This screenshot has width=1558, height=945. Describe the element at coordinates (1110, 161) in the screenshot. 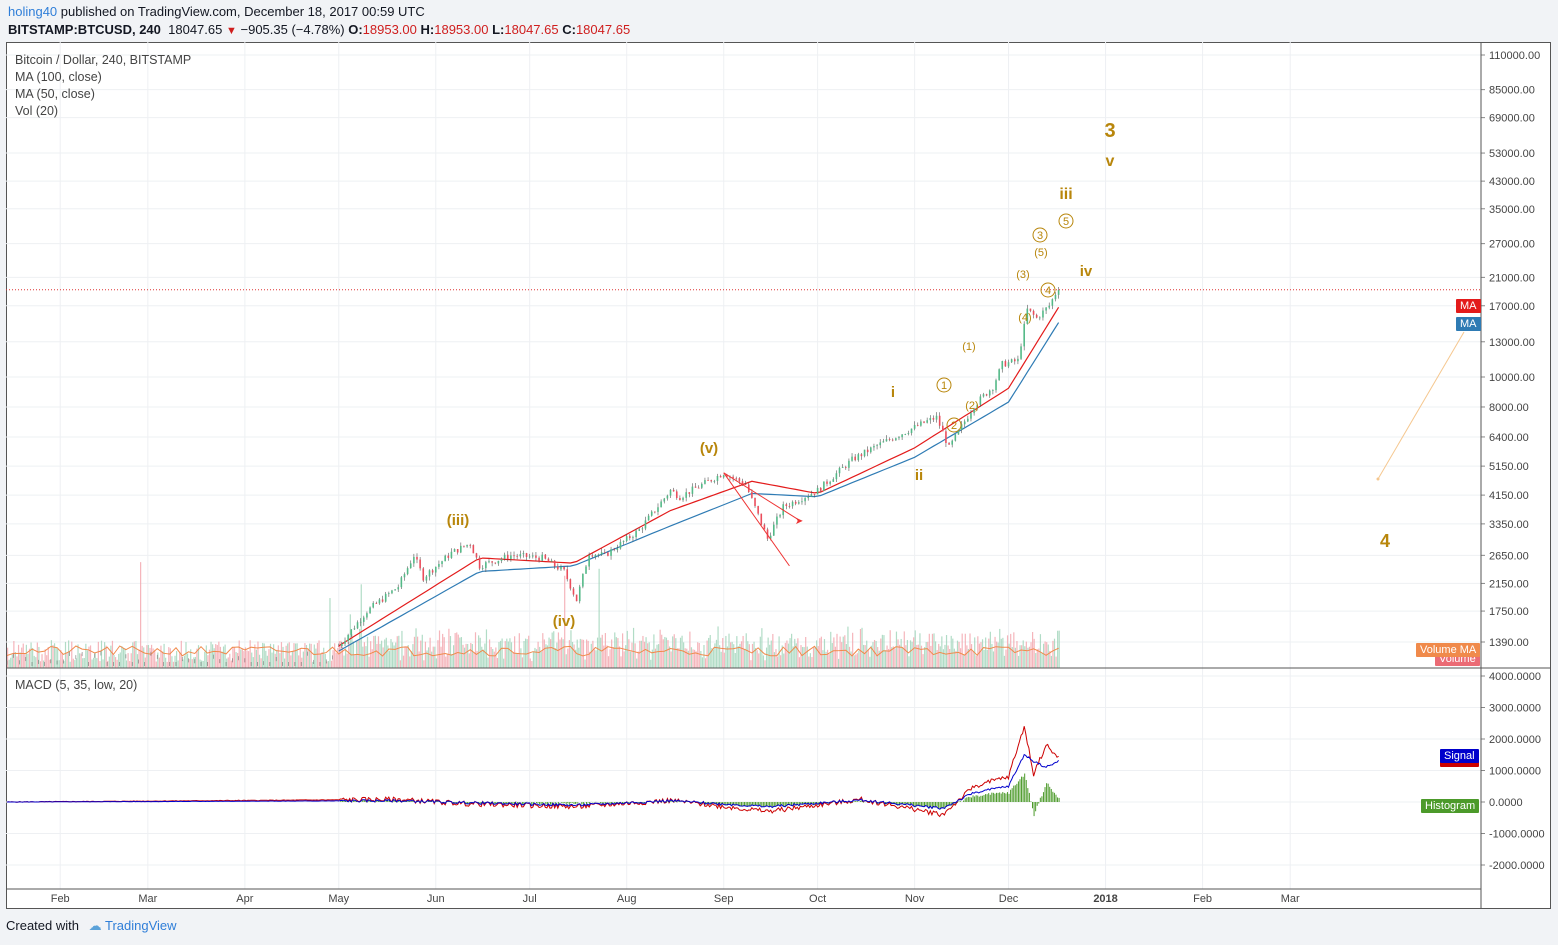

I see `wave-label: v` at that location.